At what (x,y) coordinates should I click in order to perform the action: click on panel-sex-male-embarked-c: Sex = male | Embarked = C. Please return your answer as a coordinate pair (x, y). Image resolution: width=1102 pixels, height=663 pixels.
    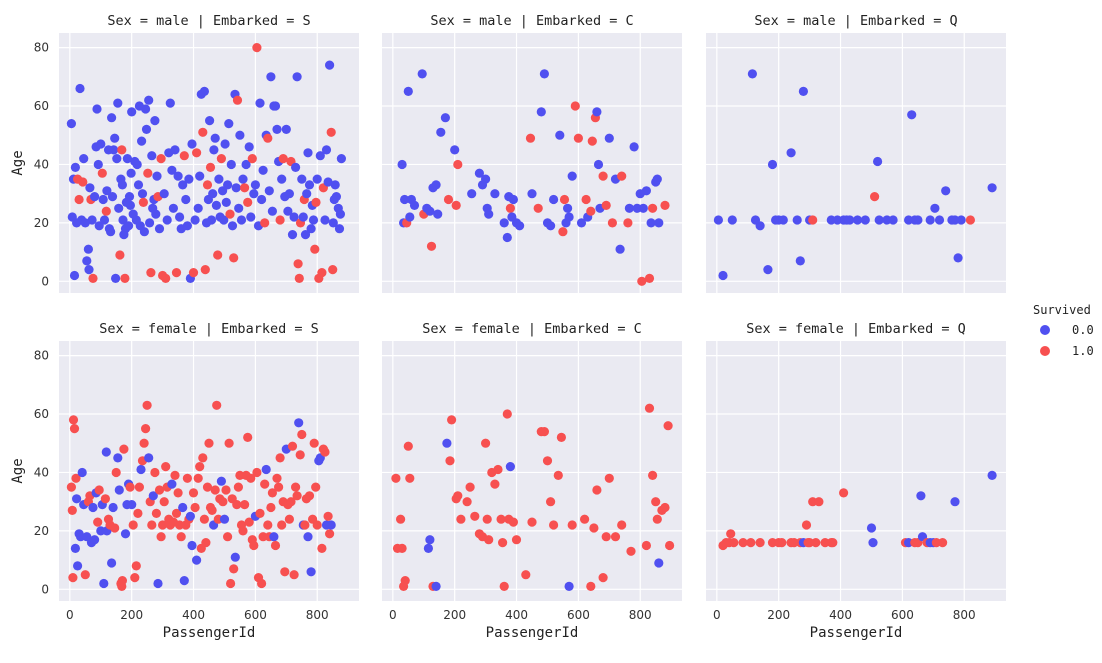
    Looking at the image, I should click on (532, 153).